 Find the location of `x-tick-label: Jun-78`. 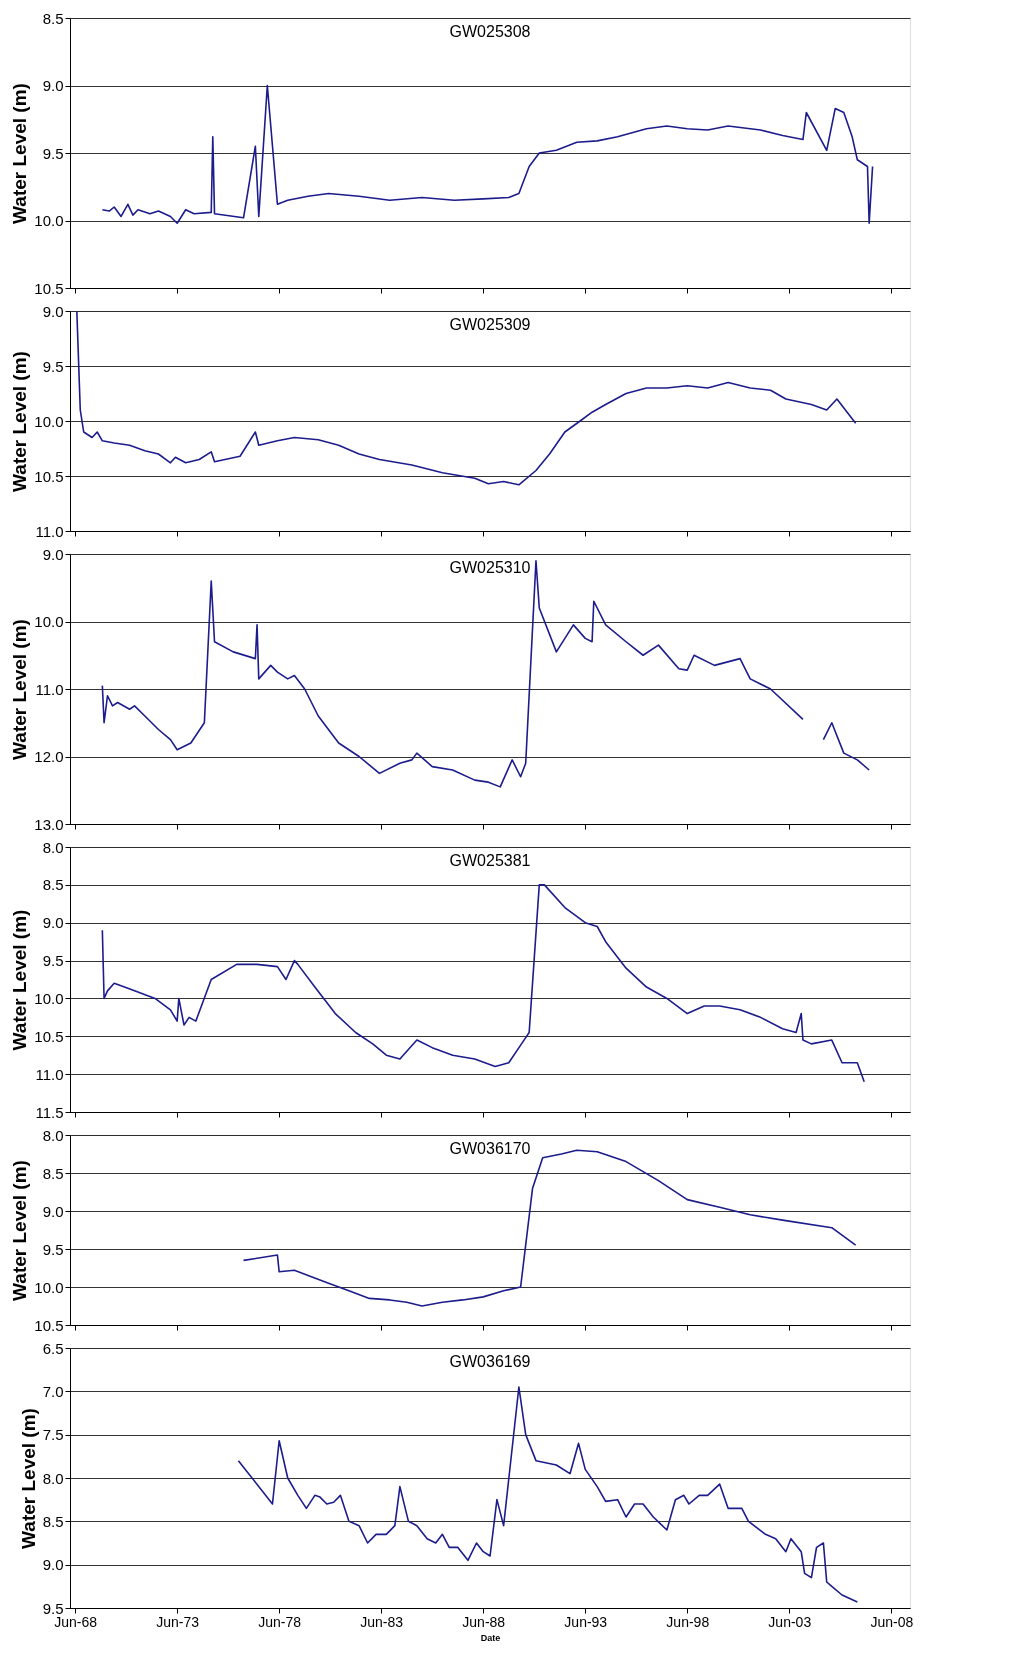

x-tick-label: Jun-78 is located at coordinates (280, 1621).